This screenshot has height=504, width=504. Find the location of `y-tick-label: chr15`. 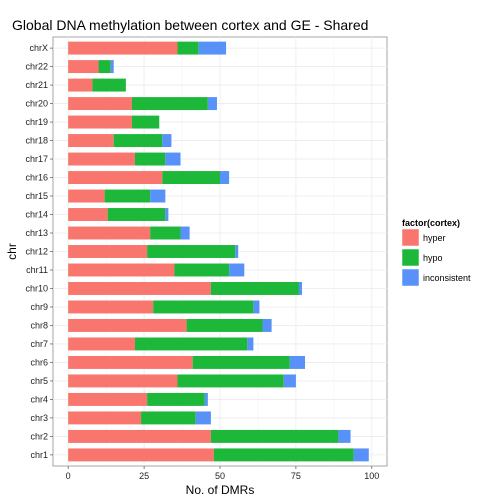

y-tick-label: chr15 is located at coordinates (36, 196).